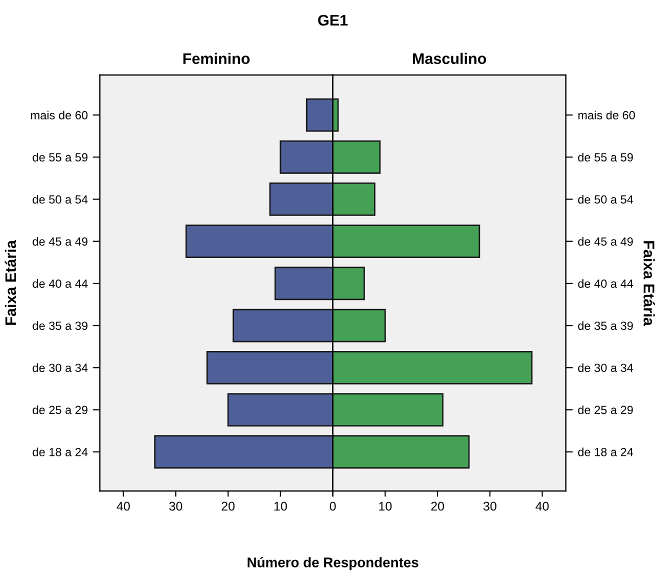 The width and height of the screenshot is (661, 577). I want to click on chart-title: Feminino, so click(216, 58).